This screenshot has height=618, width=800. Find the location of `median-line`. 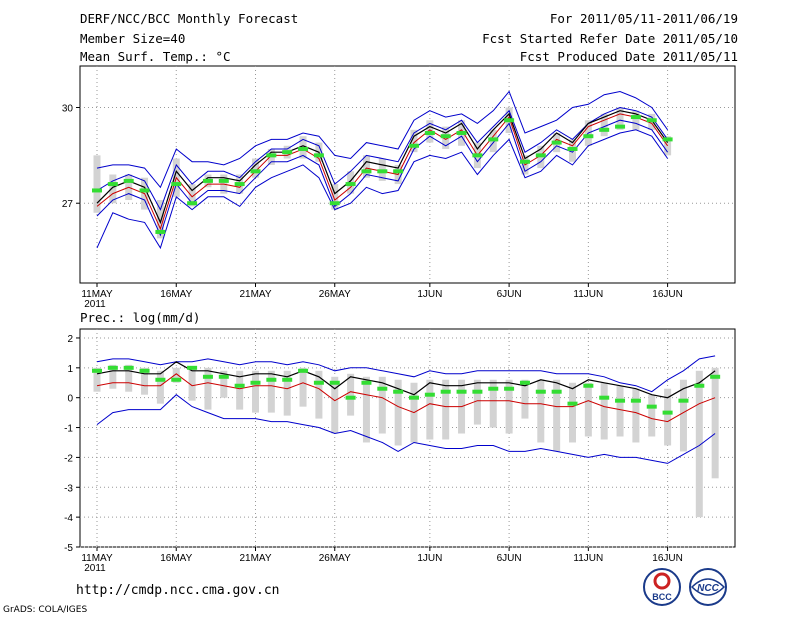

median-line is located at coordinates (406, 398).